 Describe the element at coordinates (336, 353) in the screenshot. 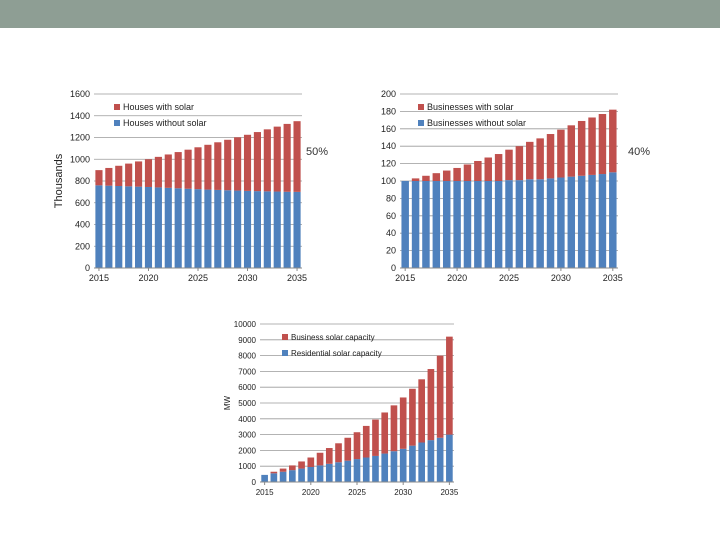

I see `legend-label: Residential solar capacity` at that location.